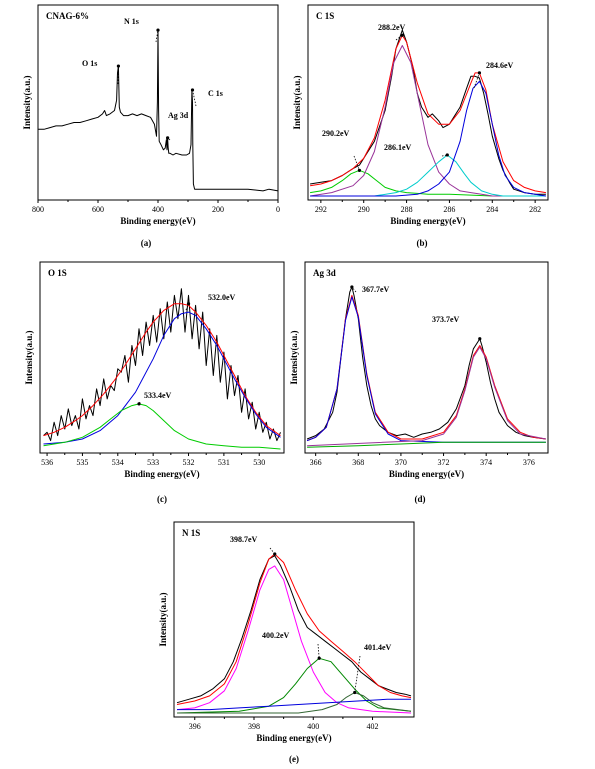 This screenshot has height=769, width=595. I want to click on panel-caption-a: (a), so click(146, 243).